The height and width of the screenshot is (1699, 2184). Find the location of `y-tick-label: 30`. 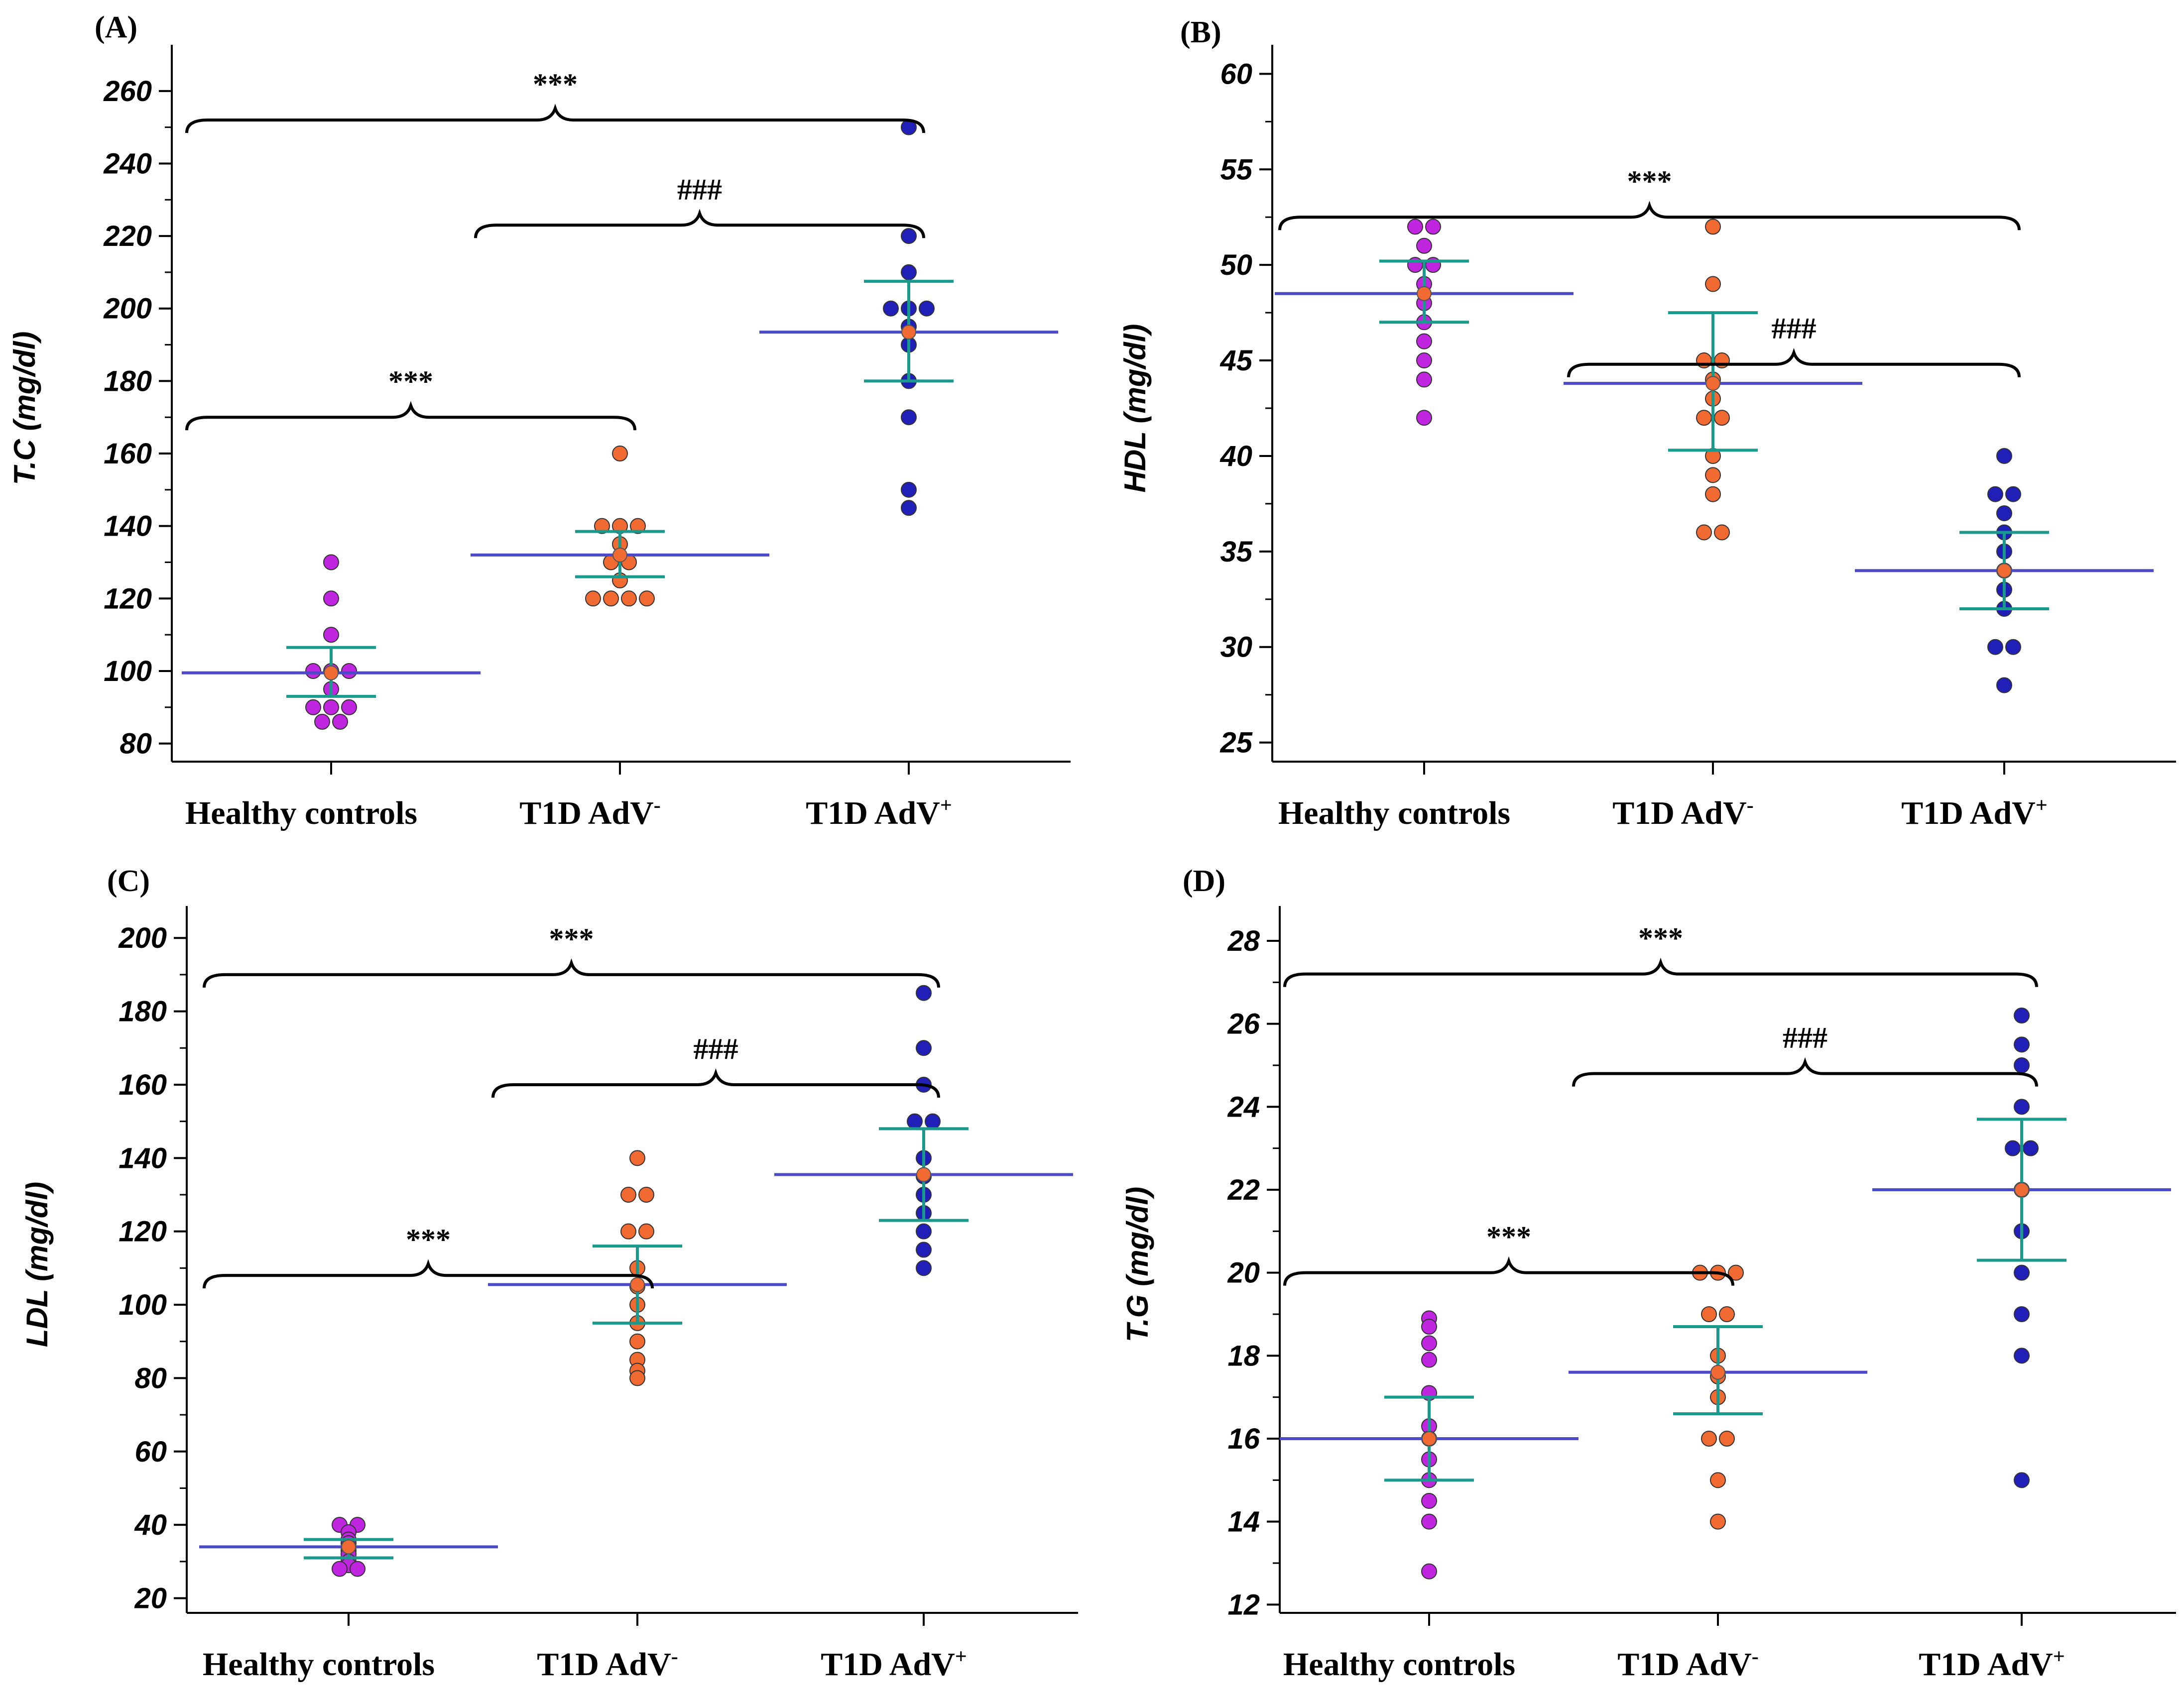

y-tick-label: 30 is located at coordinates (1236, 647).